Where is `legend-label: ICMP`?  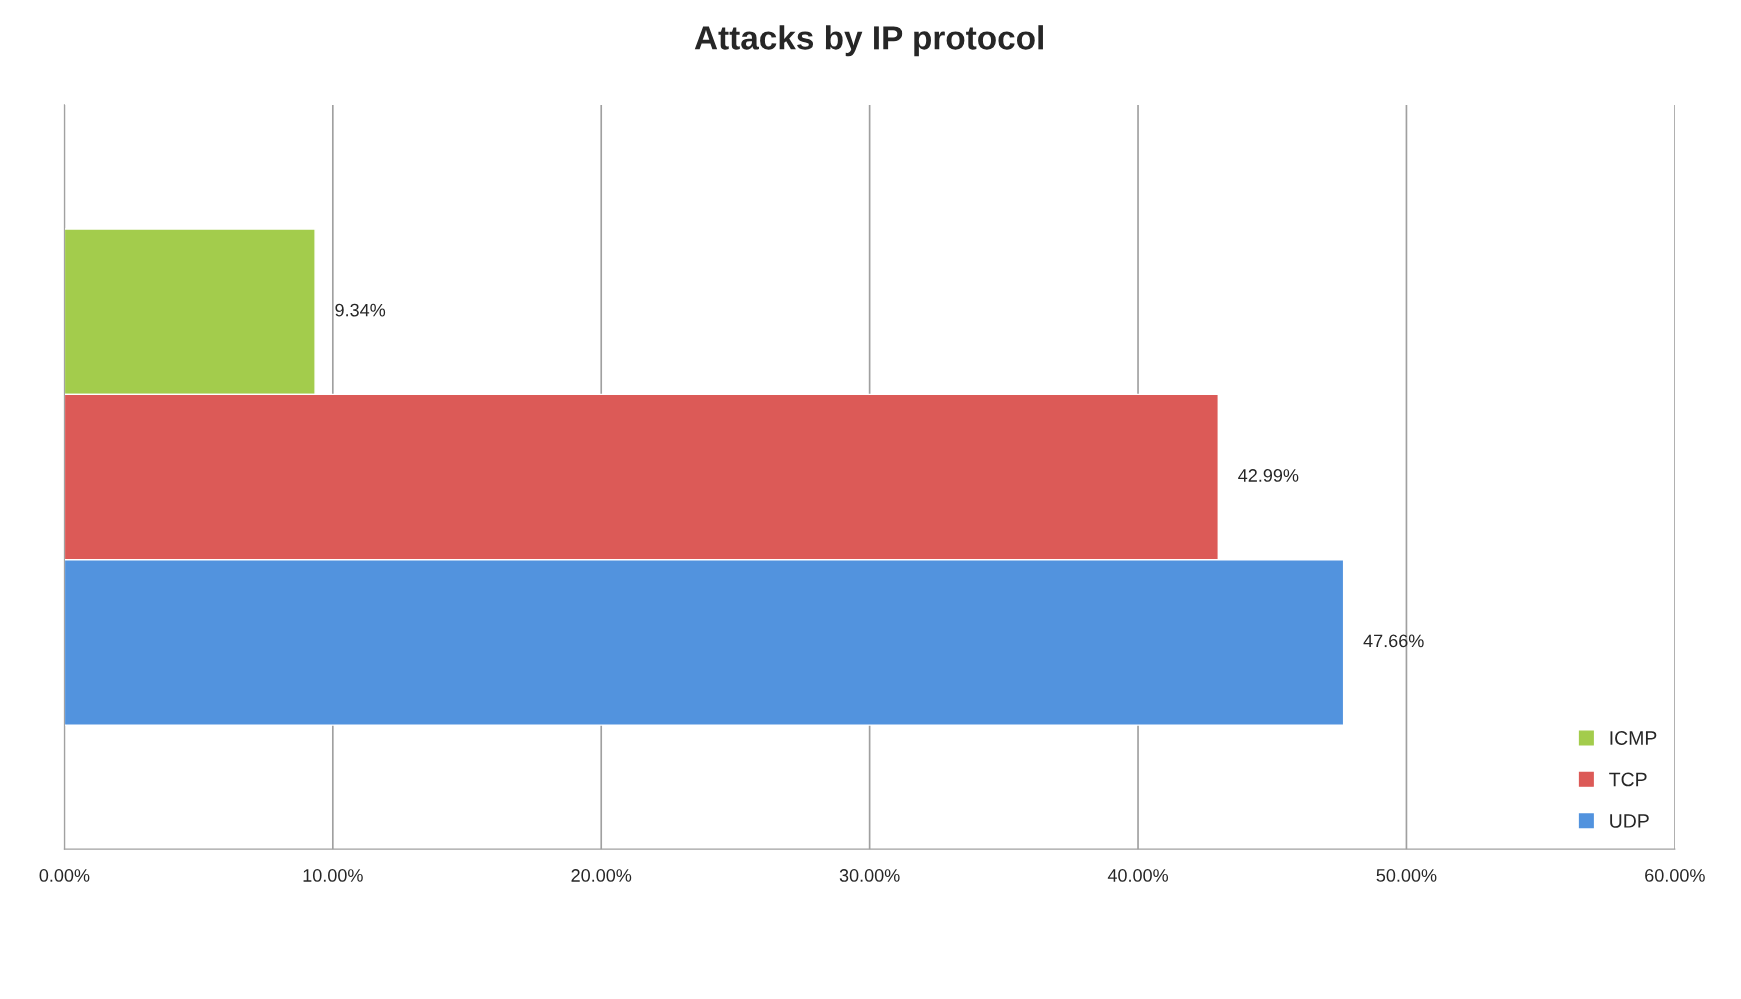 legend-label: ICMP is located at coordinates (1633, 738).